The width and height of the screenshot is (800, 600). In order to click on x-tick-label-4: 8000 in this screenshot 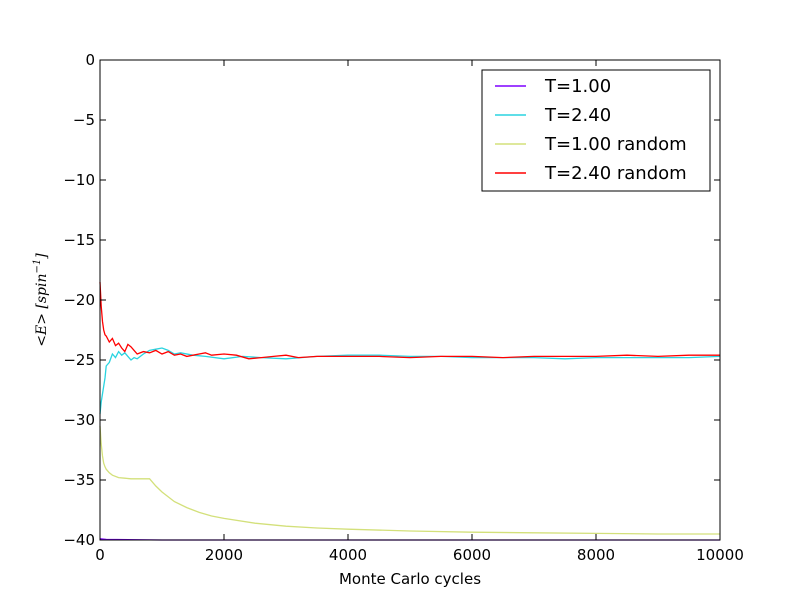, I will do `click(596, 555)`.